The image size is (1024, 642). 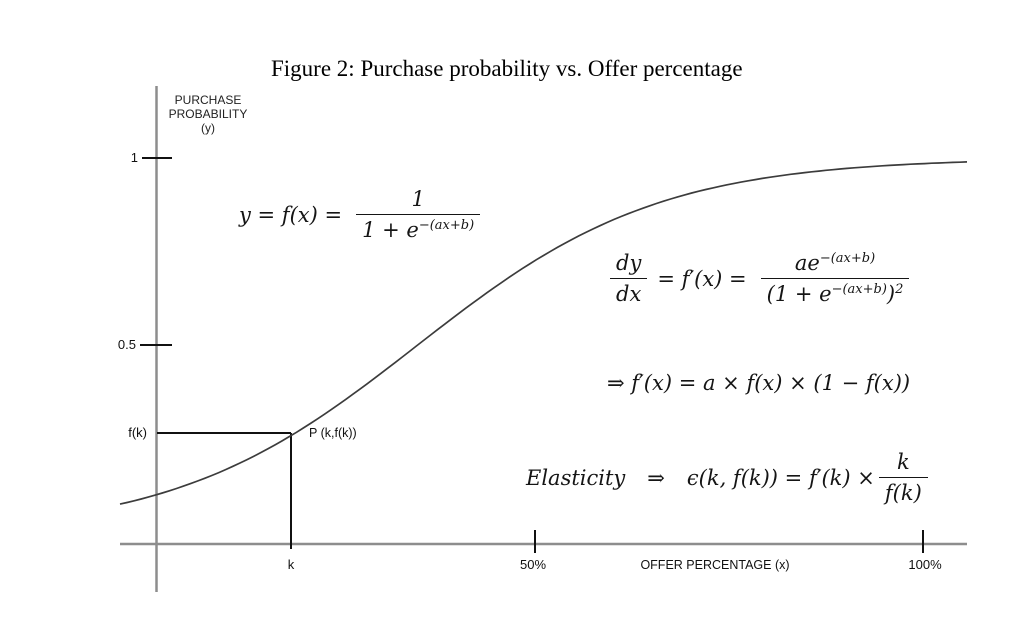 I want to click on y-tick-label-half: 0.5, so click(x=126, y=344).